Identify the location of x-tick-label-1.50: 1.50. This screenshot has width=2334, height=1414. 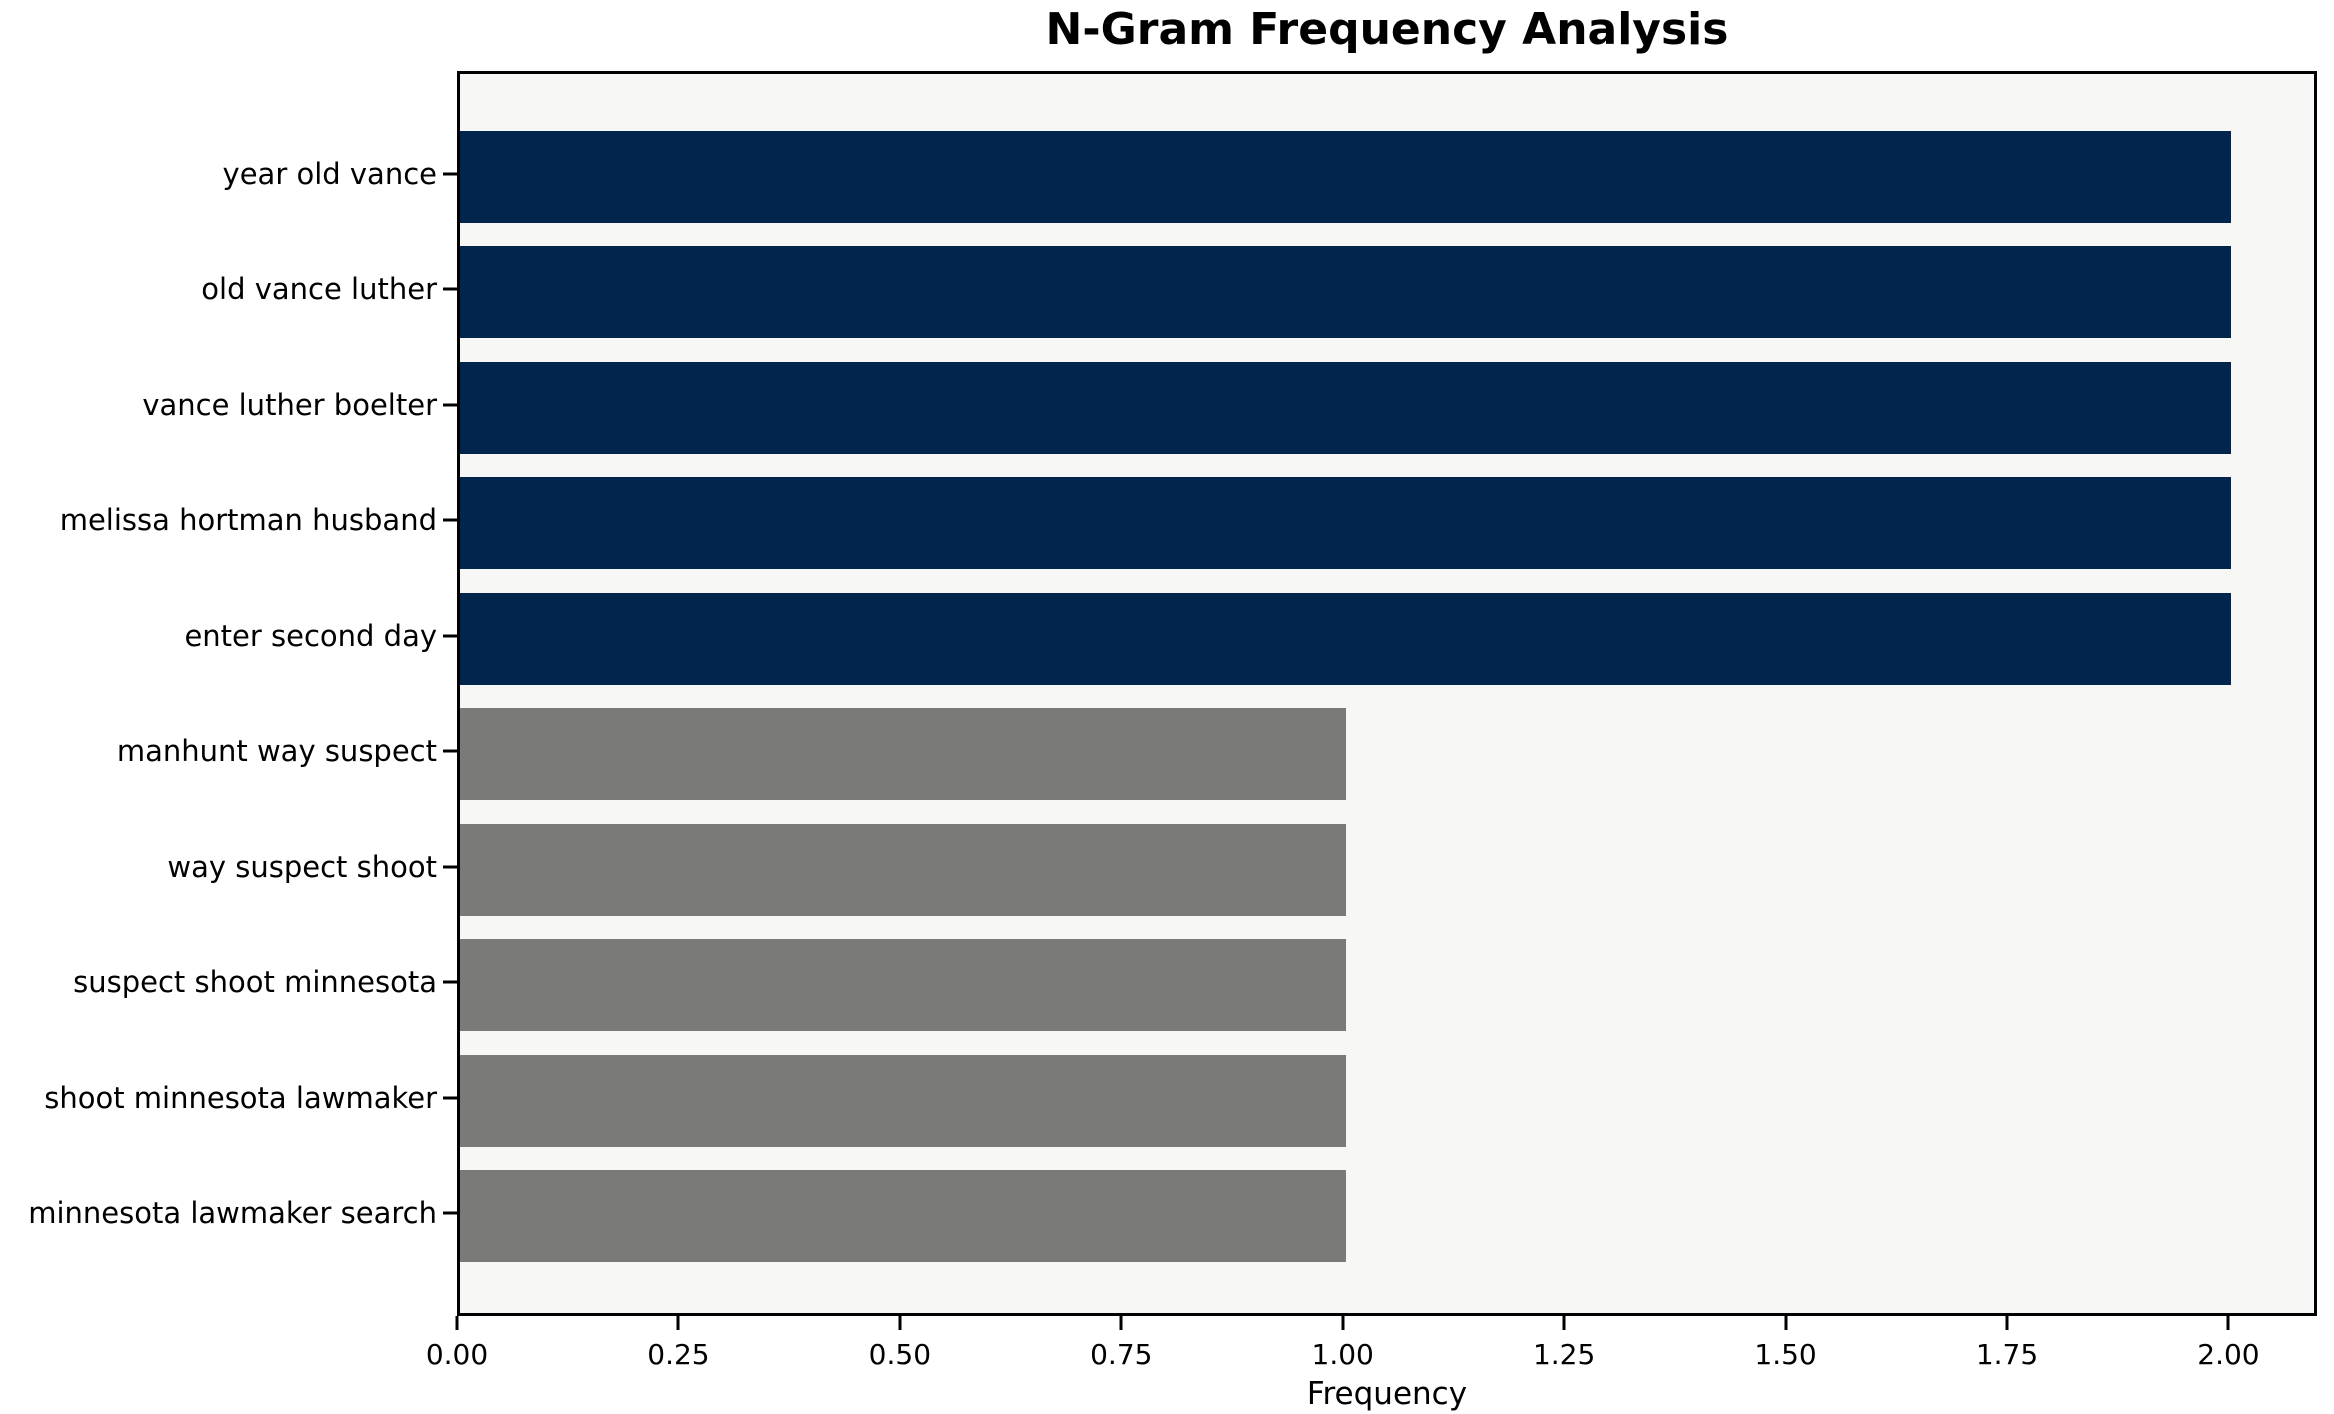
(1785, 1354).